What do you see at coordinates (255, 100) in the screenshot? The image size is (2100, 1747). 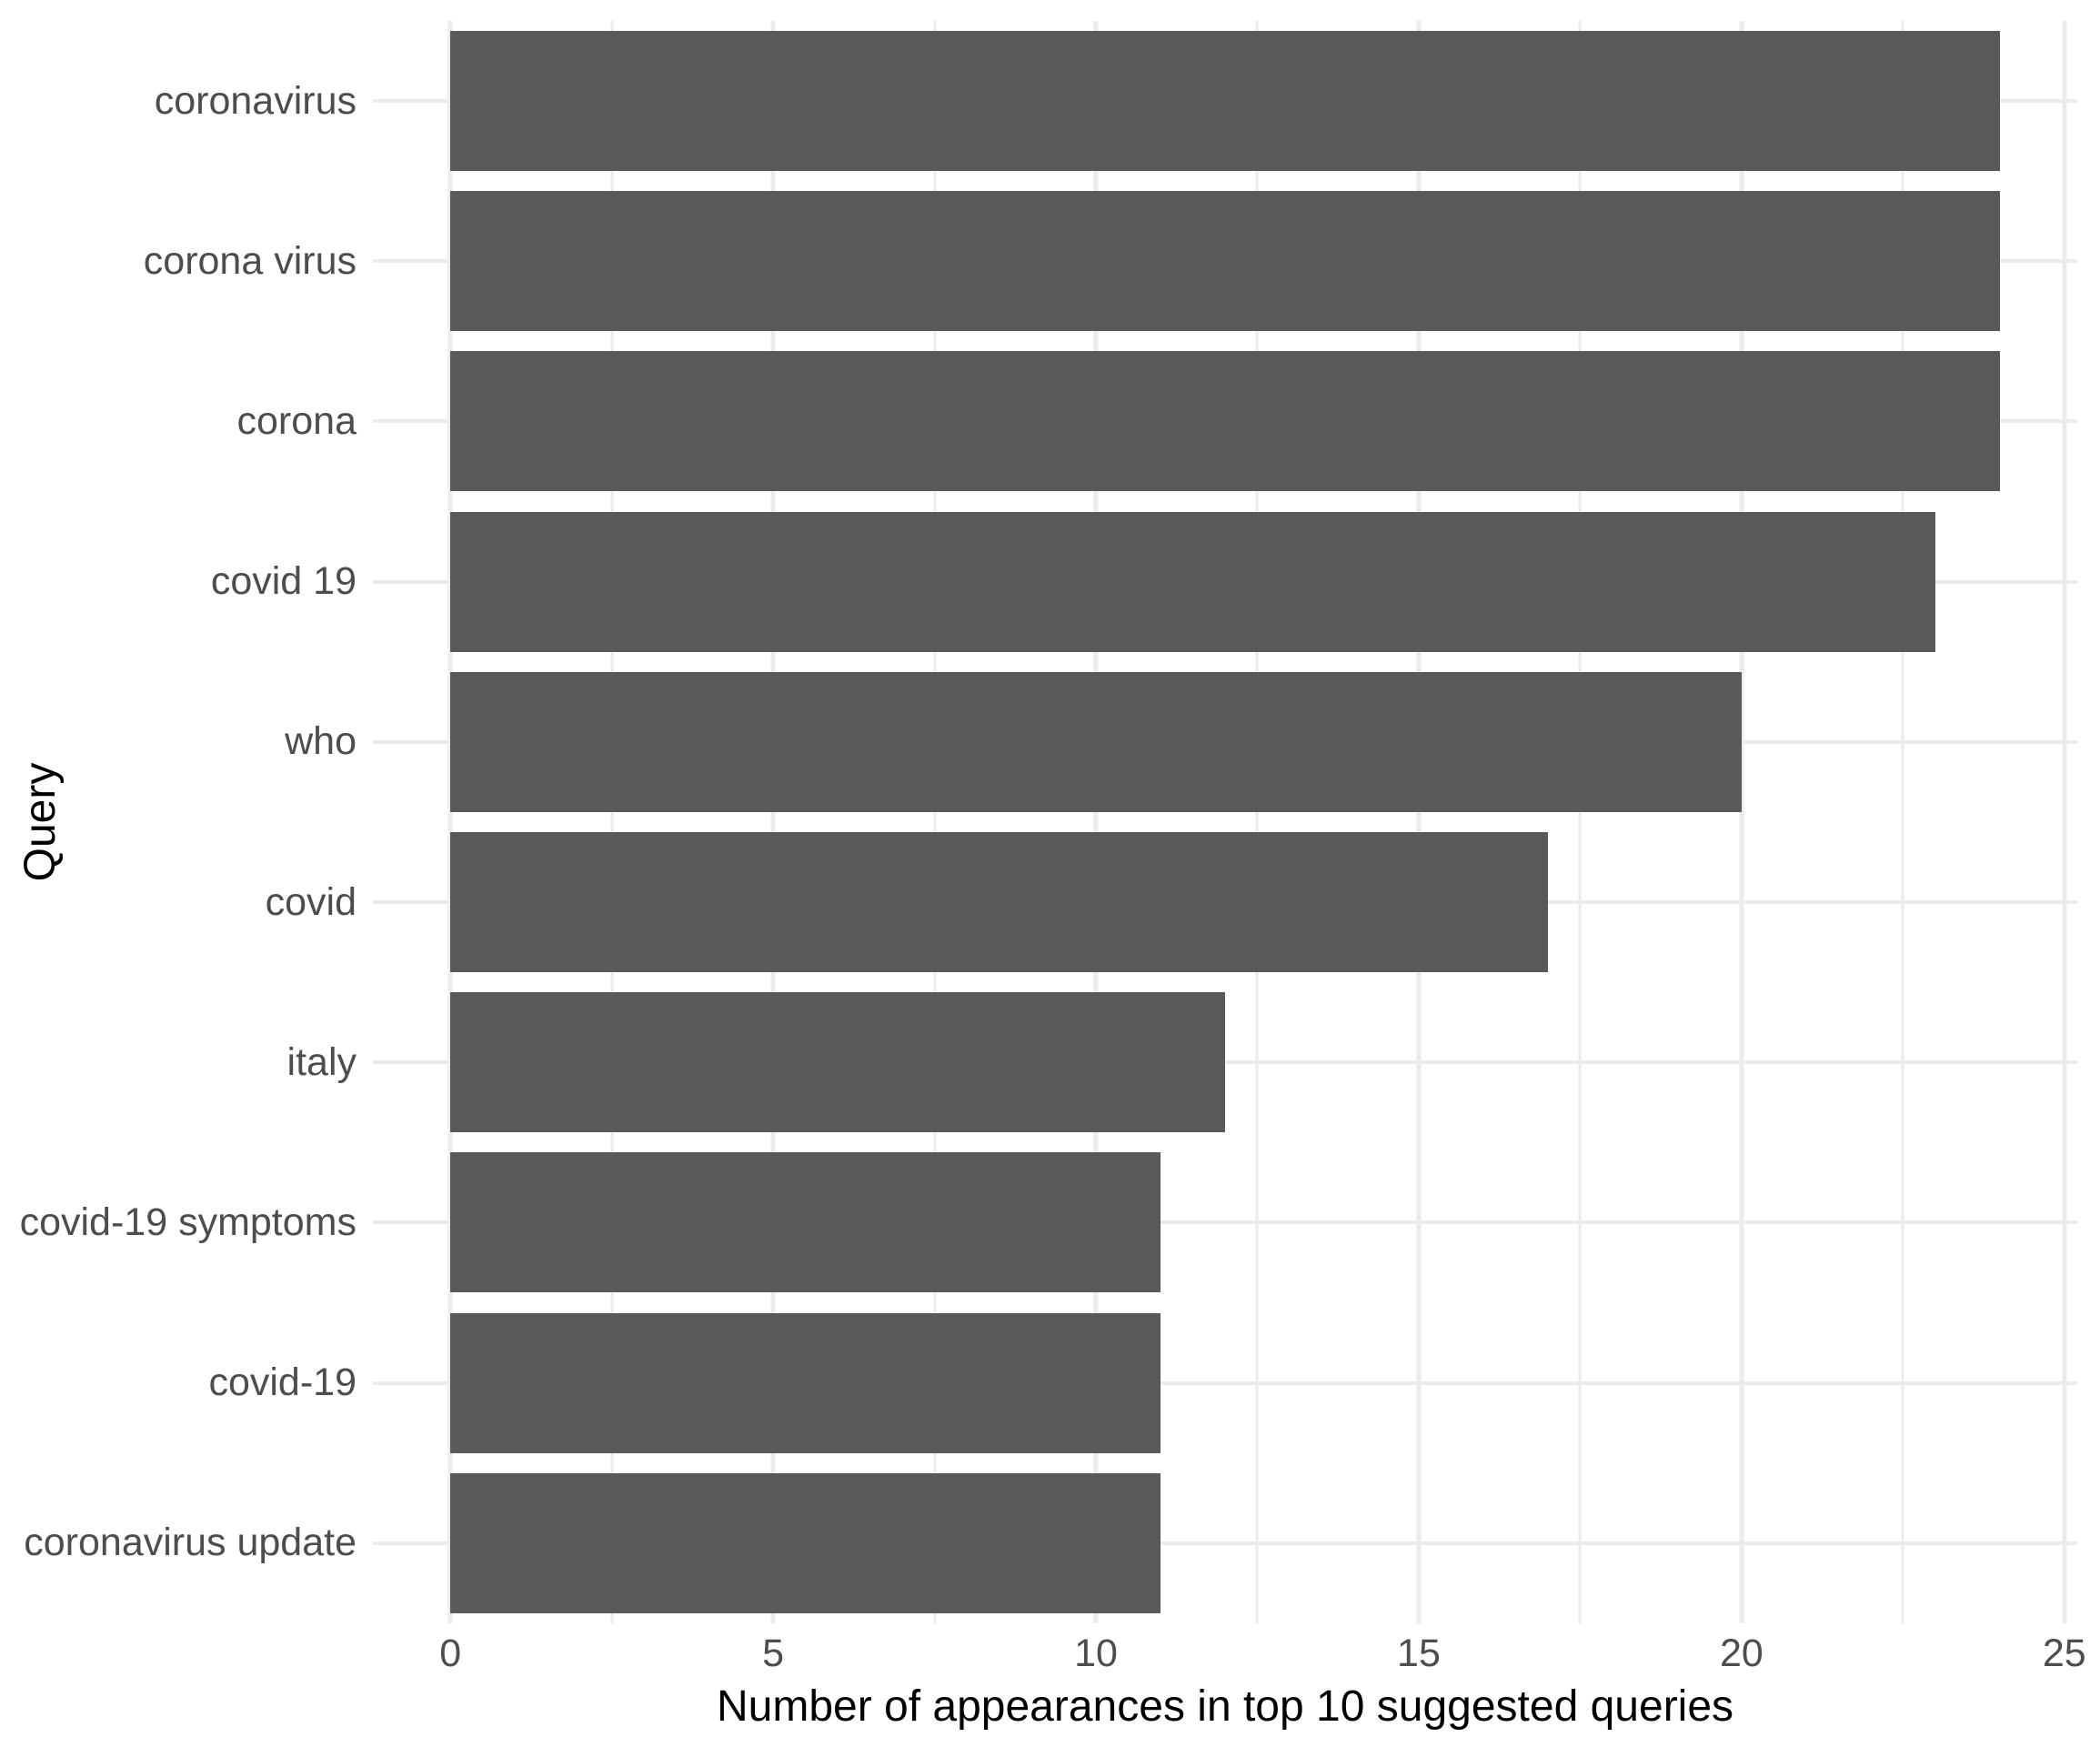 I see `y-tick-label: coronavirus` at bounding box center [255, 100].